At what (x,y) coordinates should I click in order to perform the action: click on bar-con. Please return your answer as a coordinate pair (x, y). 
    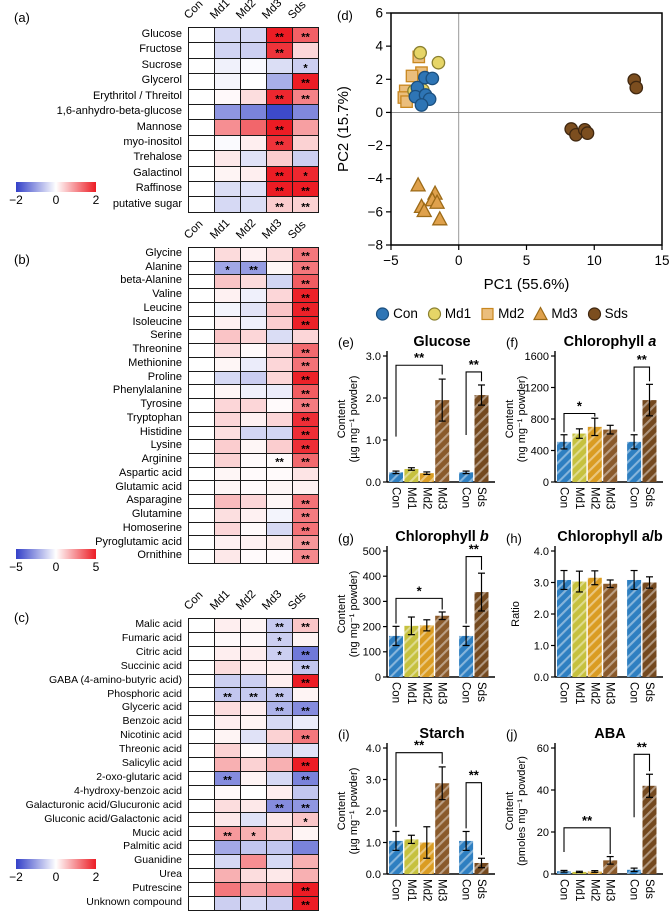
    Looking at the image, I should click on (466, 477).